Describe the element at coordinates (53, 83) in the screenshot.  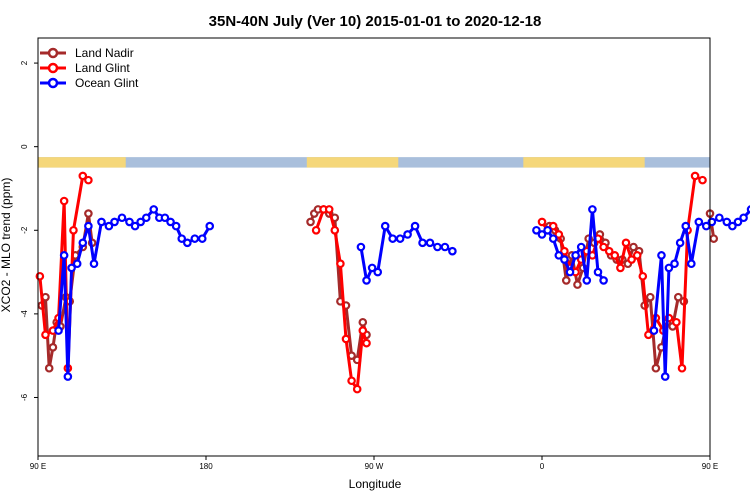
I see `legend-ocean-glint-marker` at that location.